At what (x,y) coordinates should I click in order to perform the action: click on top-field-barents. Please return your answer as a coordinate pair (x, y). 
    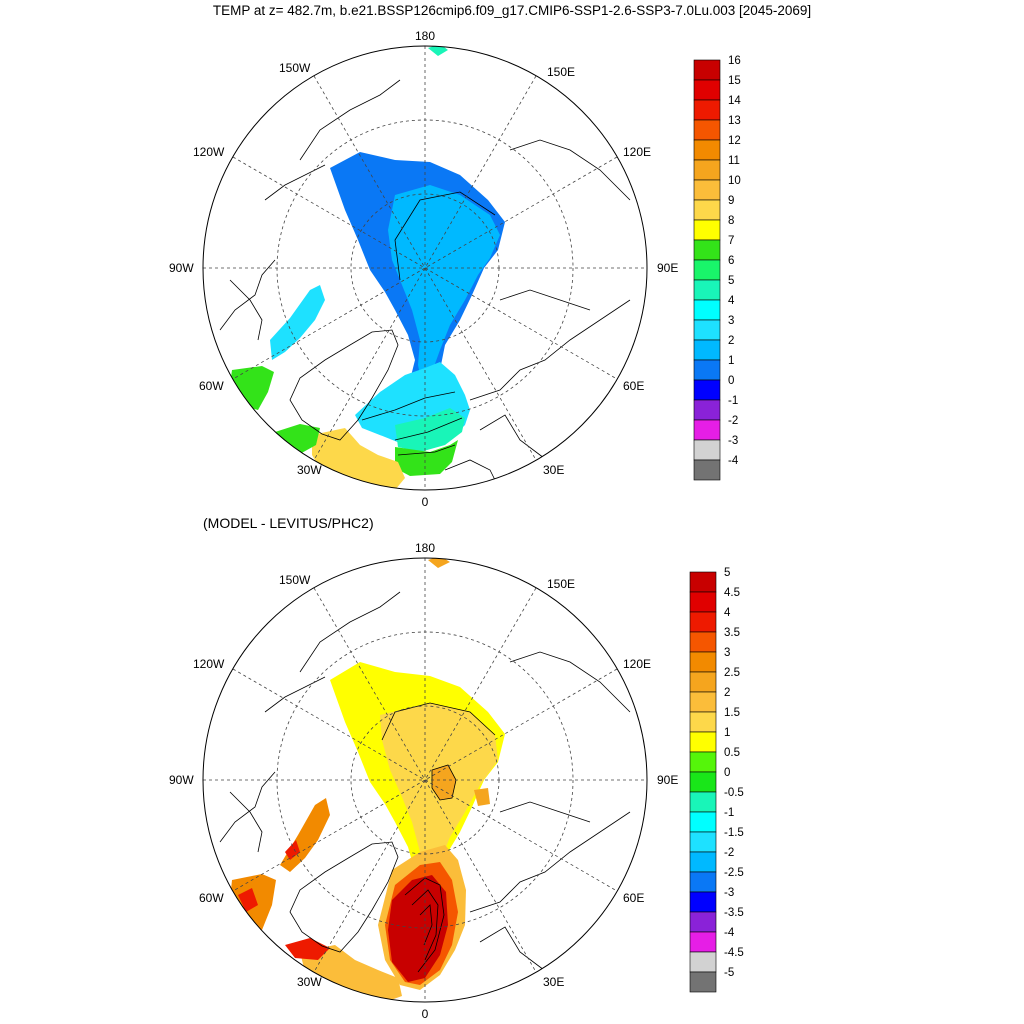
    Looking at the image, I should click on (430, 430).